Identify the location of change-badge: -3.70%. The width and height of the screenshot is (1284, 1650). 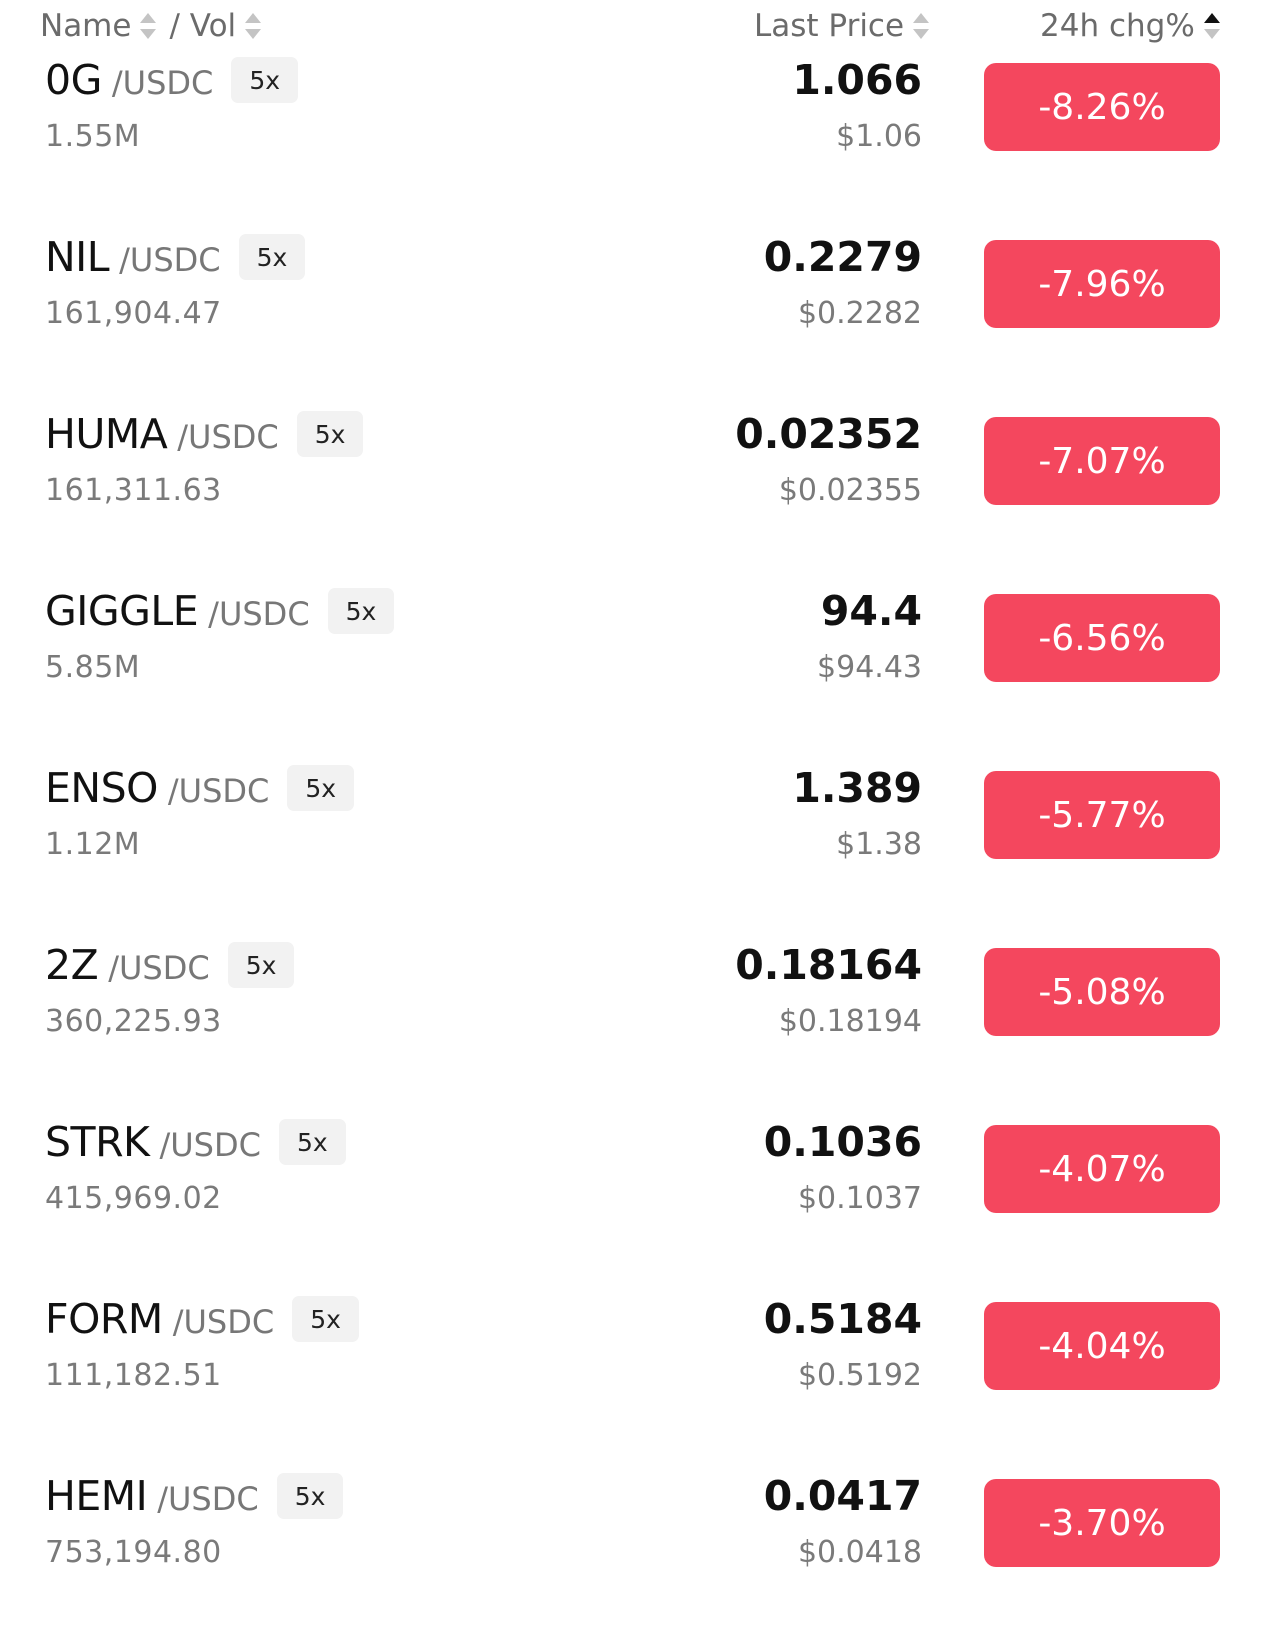
(1102, 1523).